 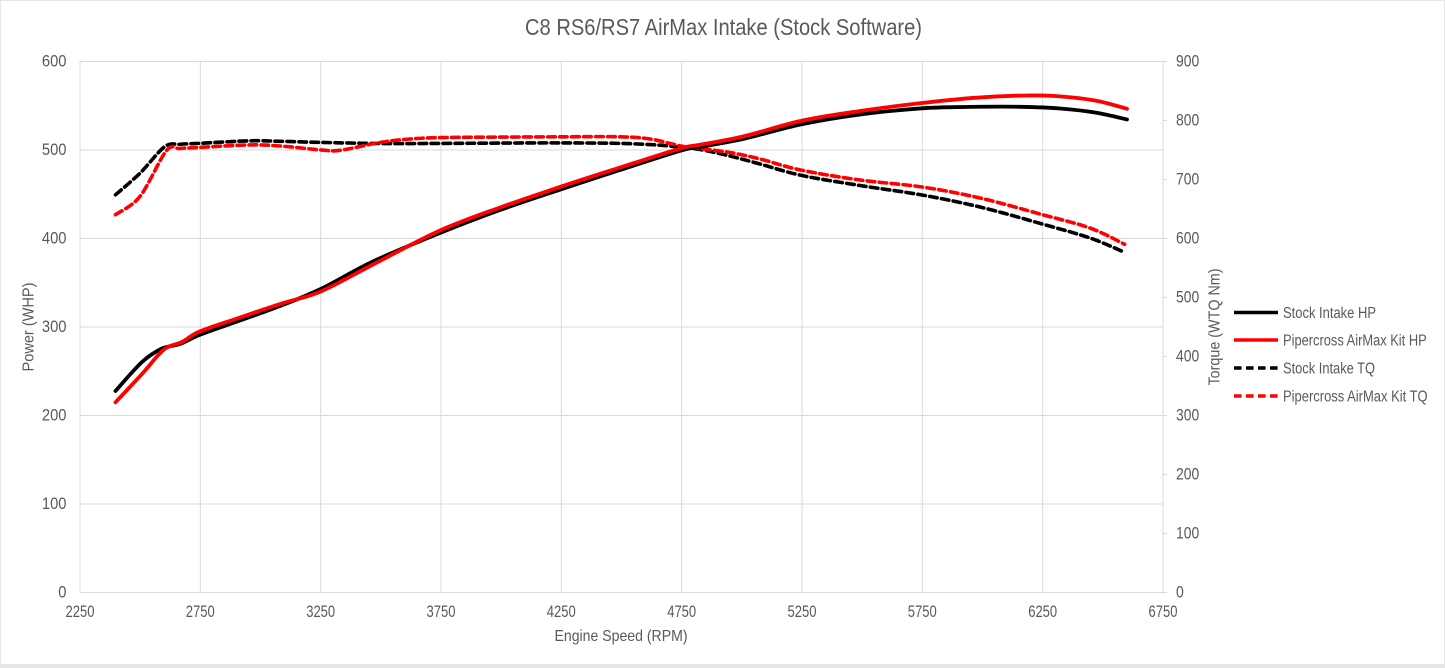 What do you see at coordinates (1187, 61) in the screenshot?
I see `svg-text: 900` at bounding box center [1187, 61].